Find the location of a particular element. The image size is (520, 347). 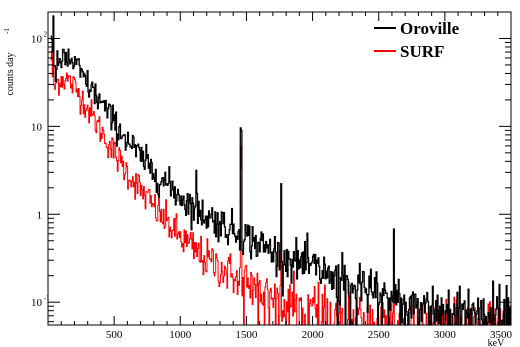

y-axis-label: counts day is located at coordinates (10, 73).